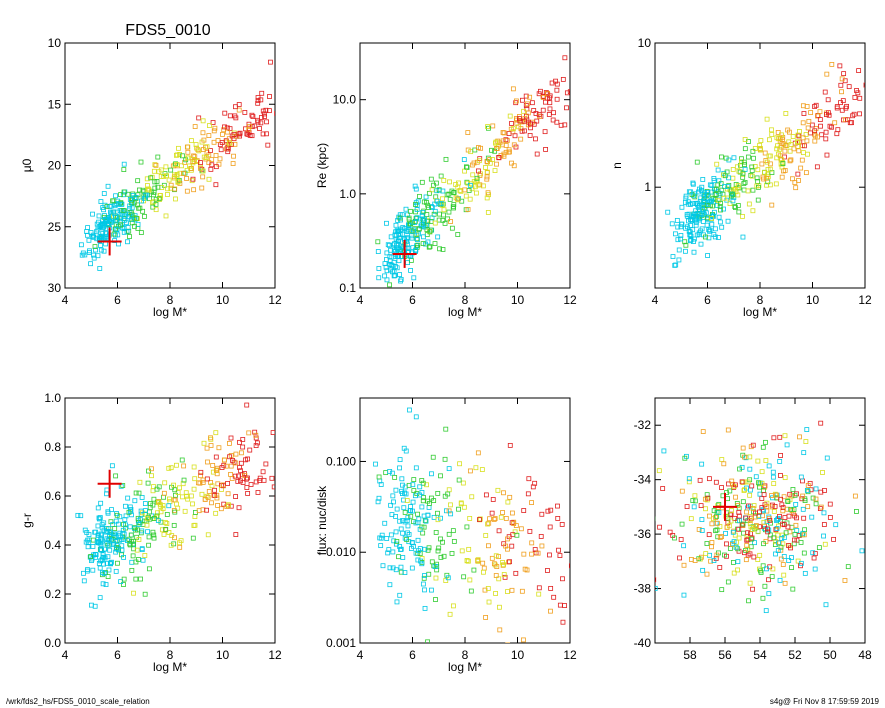 This screenshot has height=708, width=885. Describe the element at coordinates (55, 166) in the screenshot. I see `y-tick-label: 20` at that location.